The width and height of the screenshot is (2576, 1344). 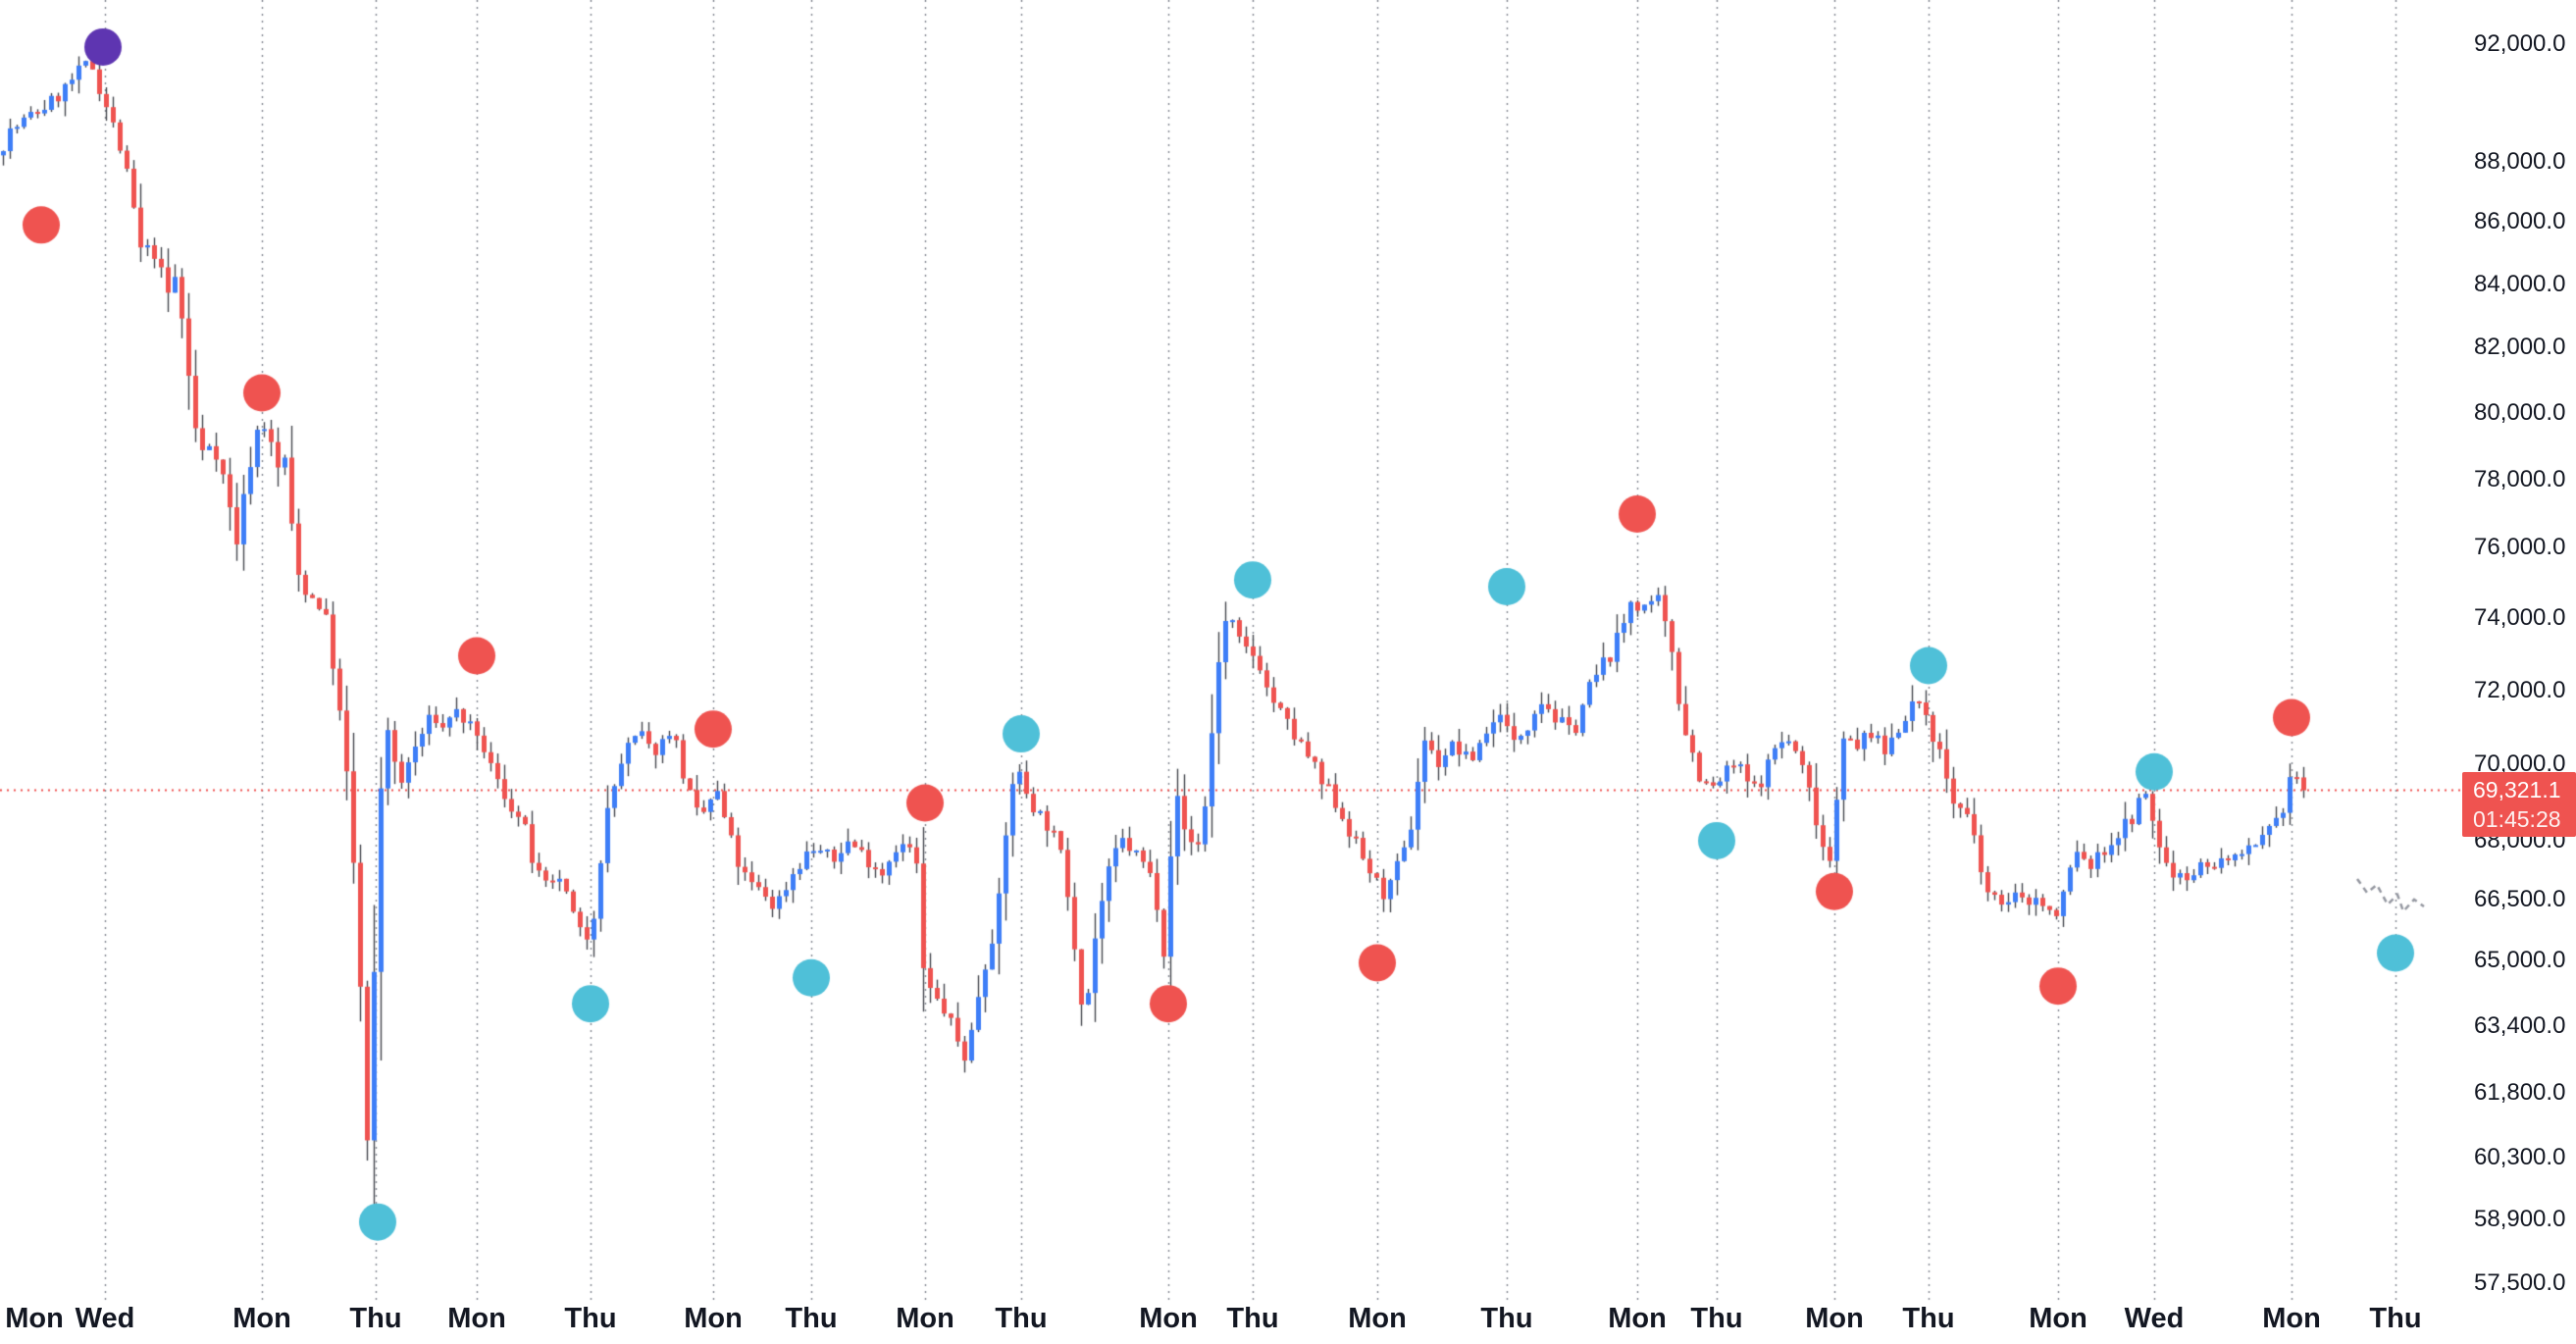 What do you see at coordinates (2520, 283) in the screenshot?
I see `price-axis-label: 84,000.0` at bounding box center [2520, 283].